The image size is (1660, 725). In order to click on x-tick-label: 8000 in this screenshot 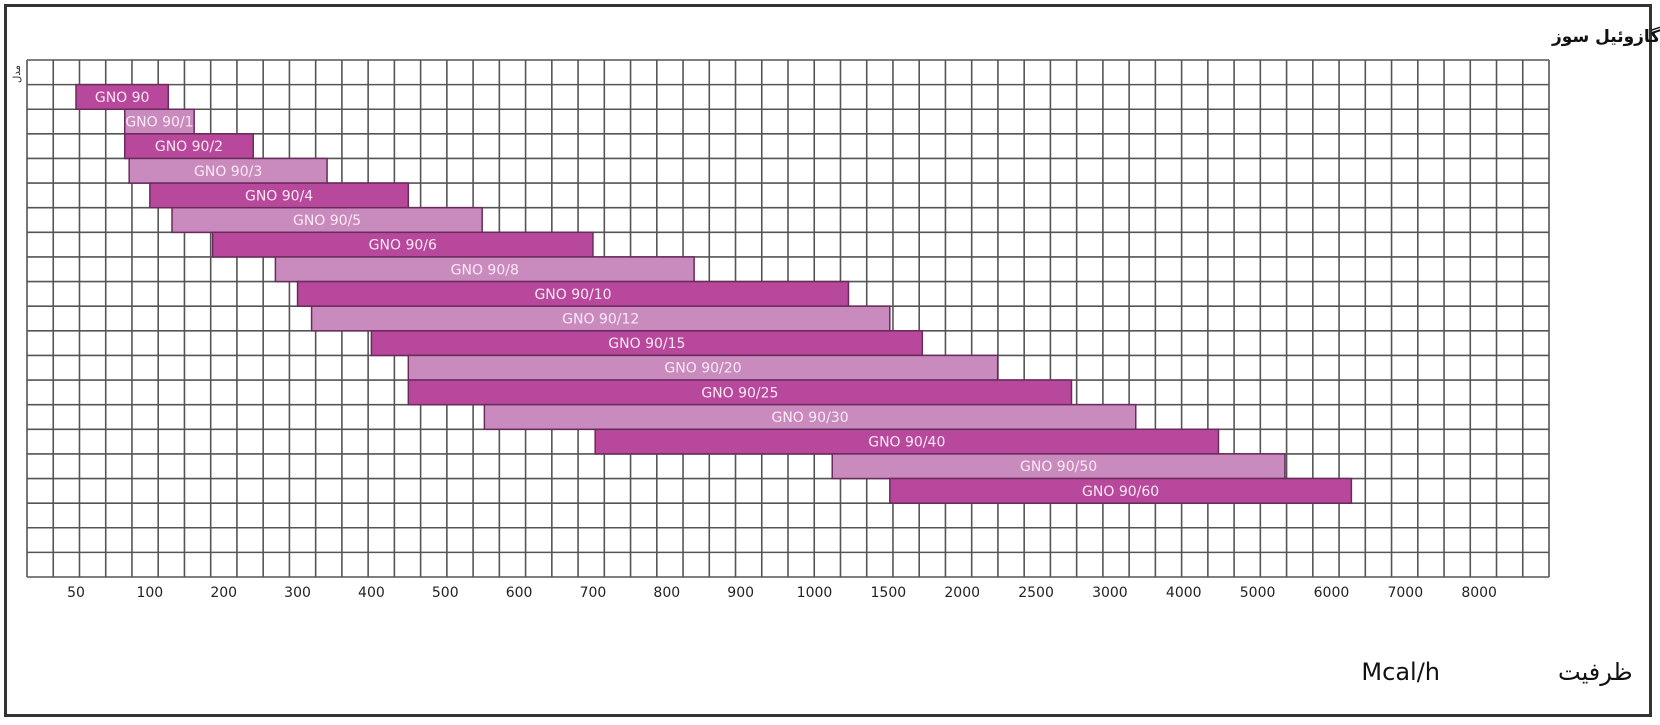, I will do `click(1479, 593)`.